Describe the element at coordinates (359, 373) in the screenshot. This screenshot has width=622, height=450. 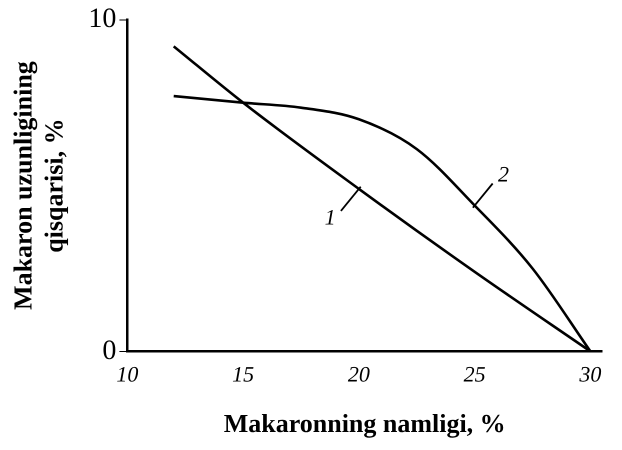
I see `x-tick-label: 20` at that location.